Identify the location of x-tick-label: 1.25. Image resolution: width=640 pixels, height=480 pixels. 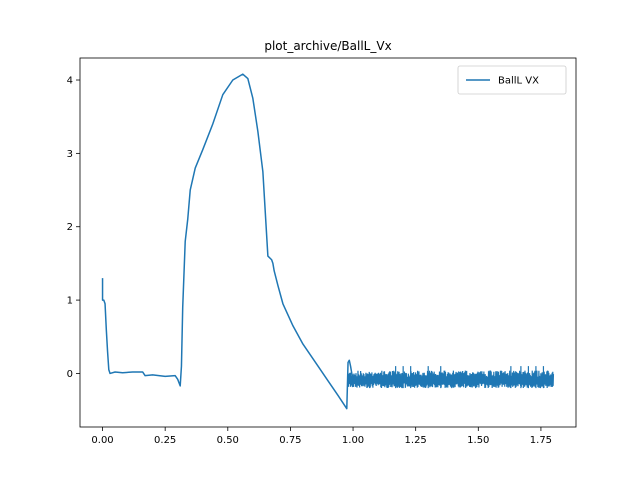
(416, 440).